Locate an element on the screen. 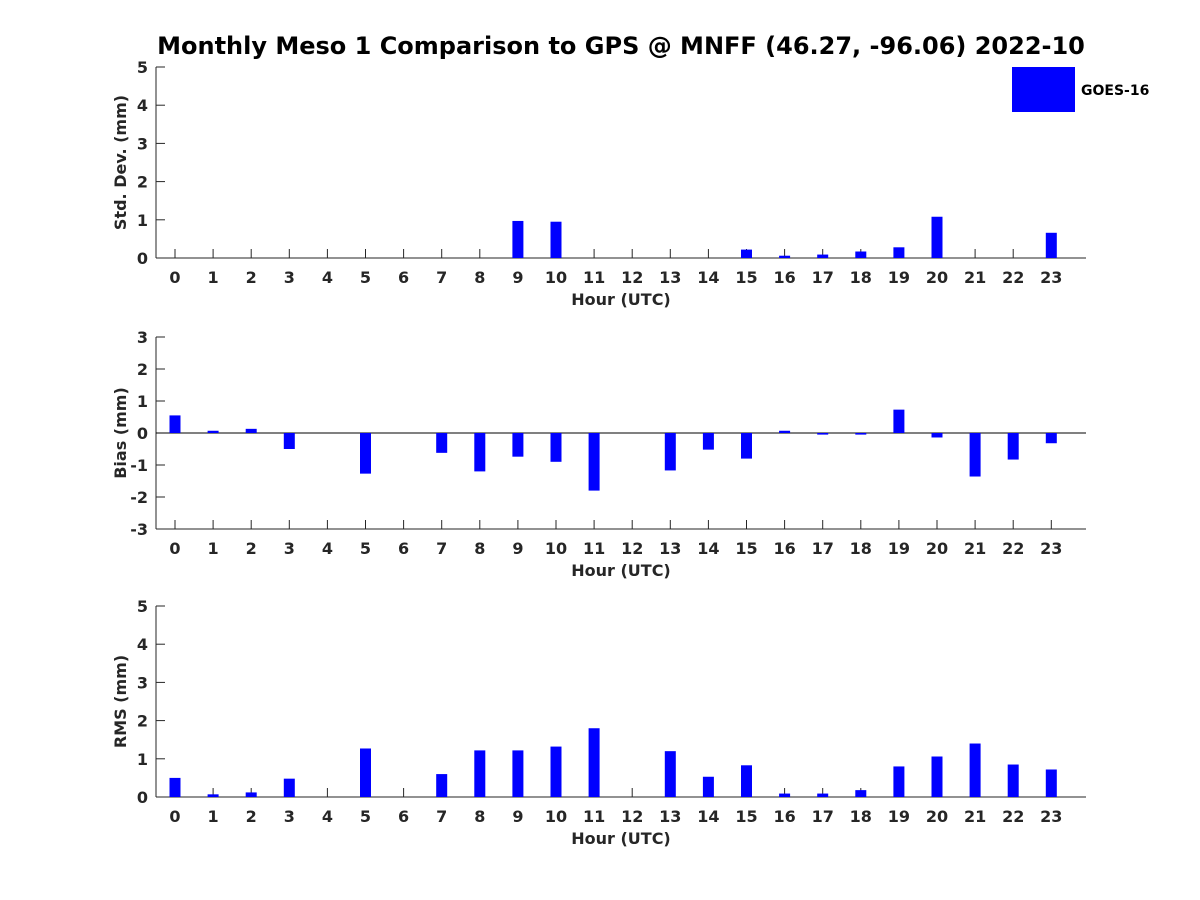 The height and width of the screenshot is (900, 1200). bias-x-tick-label: 23 is located at coordinates (1051, 548).